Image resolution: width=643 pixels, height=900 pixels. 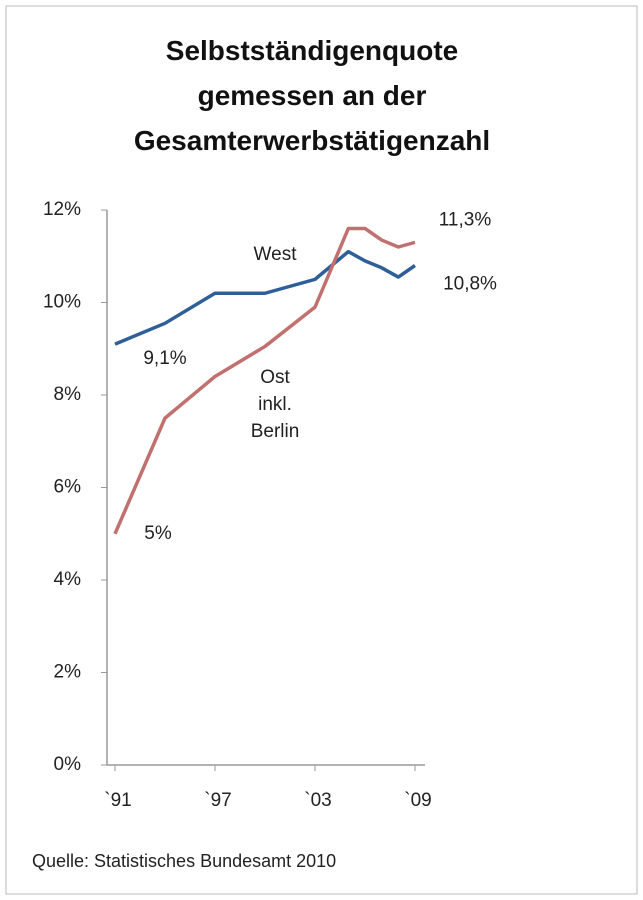 What do you see at coordinates (158, 533) in the screenshot?
I see `value-label: 5%` at bounding box center [158, 533].